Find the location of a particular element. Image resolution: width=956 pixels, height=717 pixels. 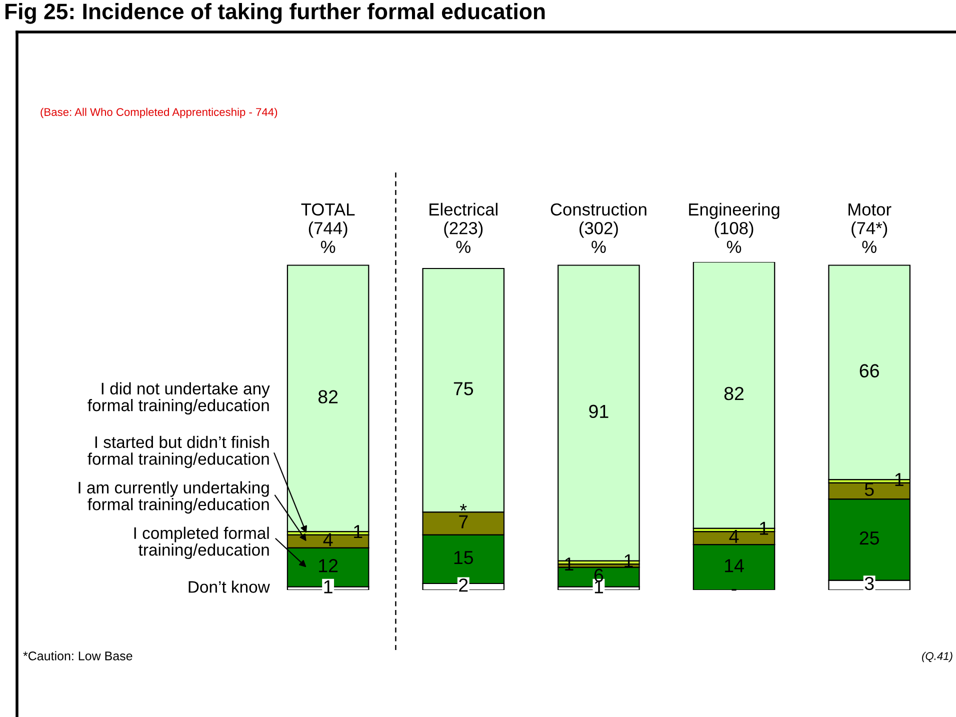

data-label: 5 is located at coordinates (869, 489).